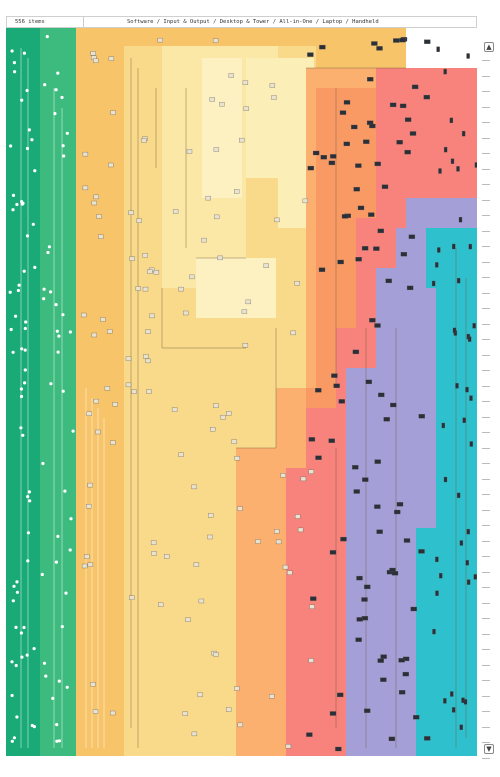 The height and width of the screenshot is (777, 500). I want to click on scroll-down-button: ▼, so click(489, 749).